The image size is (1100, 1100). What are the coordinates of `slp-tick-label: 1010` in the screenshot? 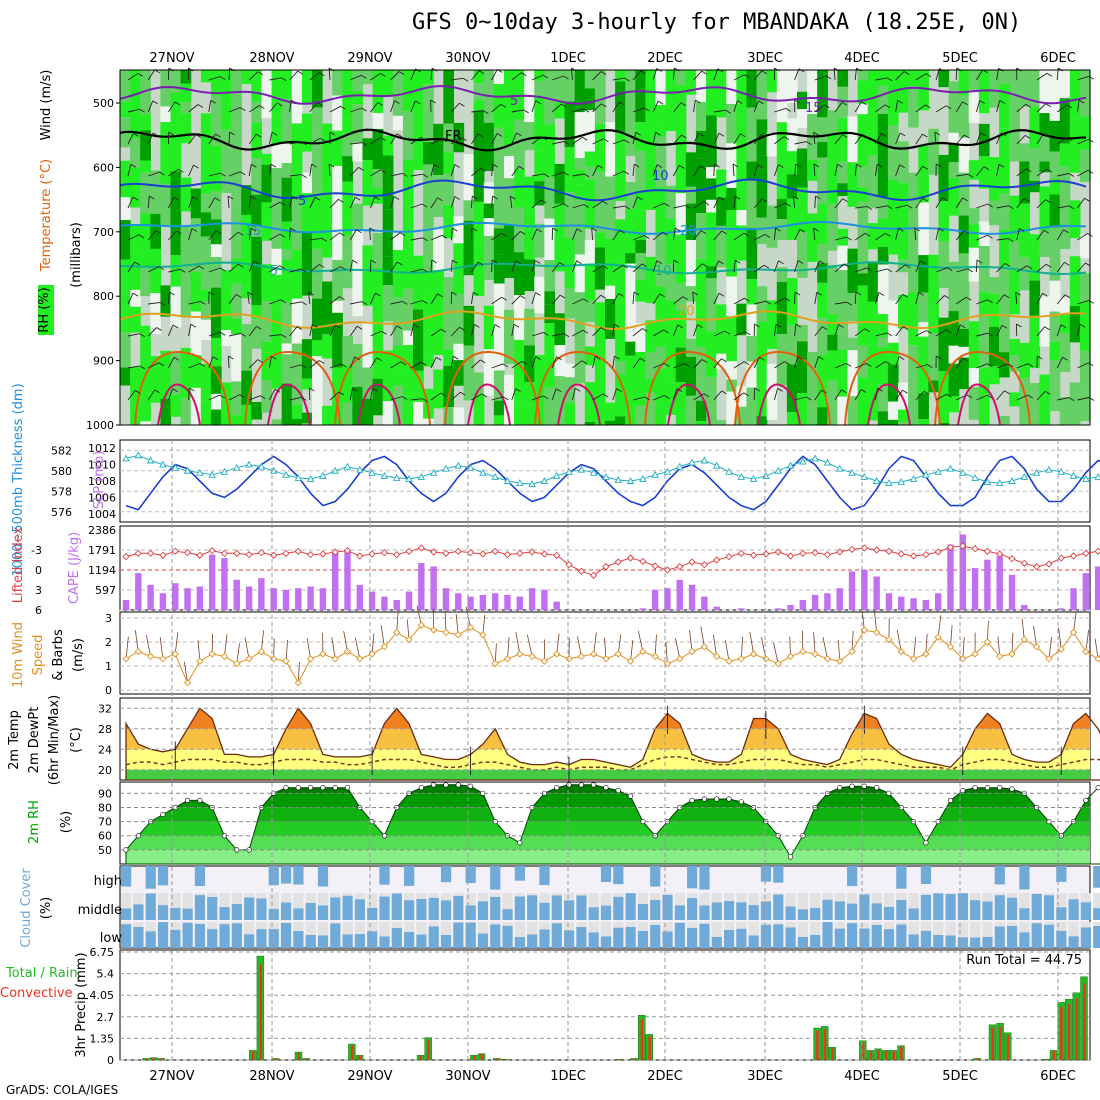 It's located at (102, 465).